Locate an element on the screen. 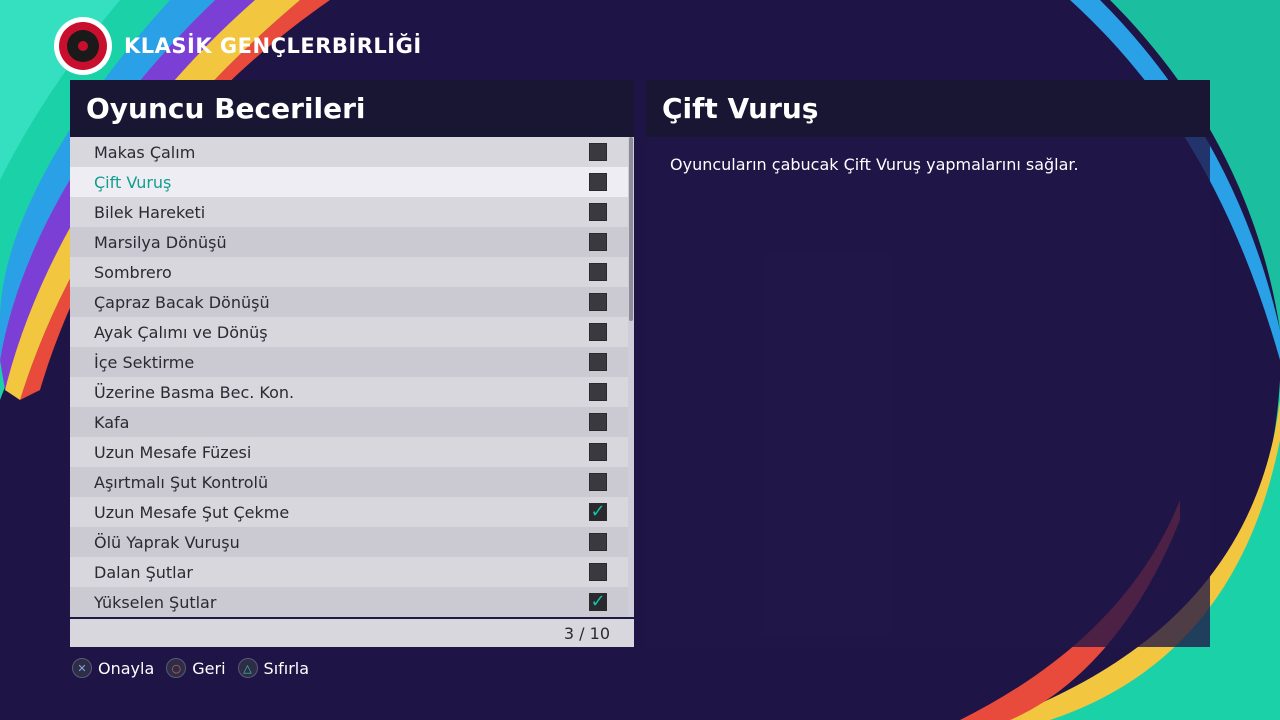 The width and height of the screenshot is (1280, 720). circle-button-icon: ○ is located at coordinates (176, 668).